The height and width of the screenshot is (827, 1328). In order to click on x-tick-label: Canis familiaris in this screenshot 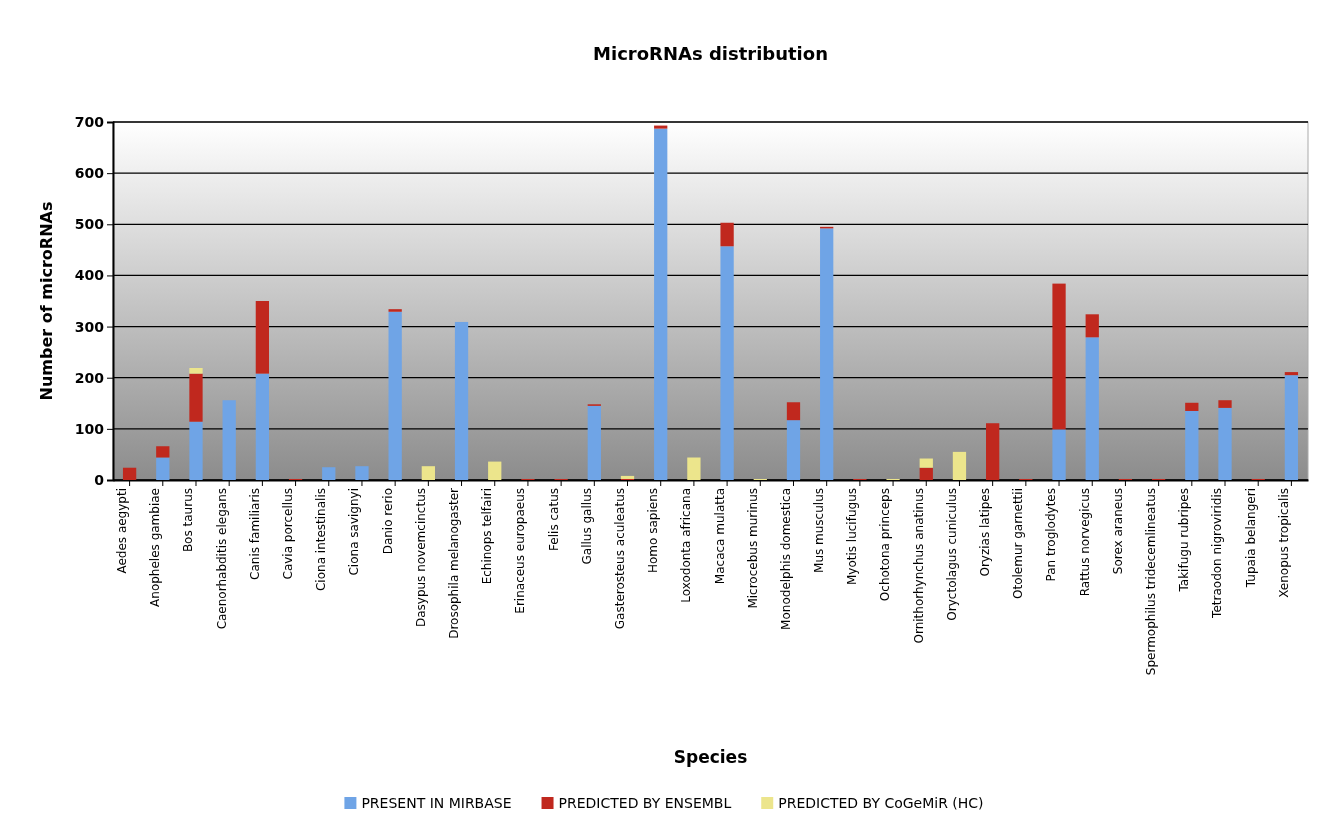, I will do `click(254, 534)`.